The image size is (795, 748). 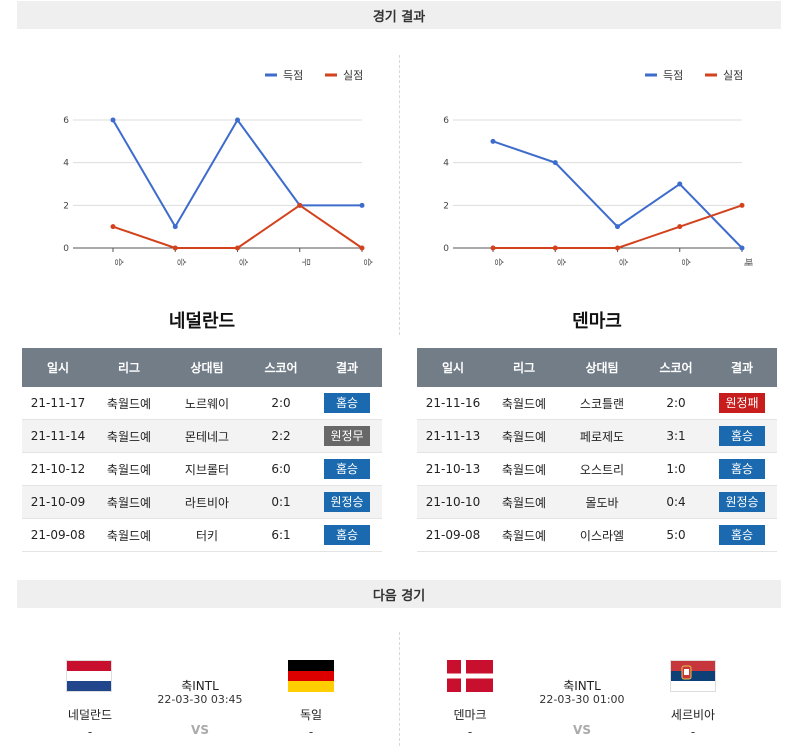 What do you see at coordinates (602, 535) in the screenshot?
I see `cell-opponent: 이스라엘` at bounding box center [602, 535].